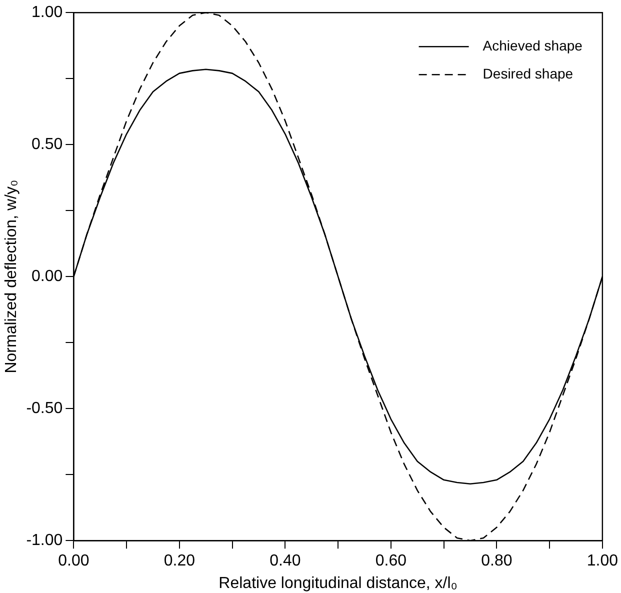 The height and width of the screenshot is (593, 621). I want to click on y-tick-label: 0.00, so click(47, 277).